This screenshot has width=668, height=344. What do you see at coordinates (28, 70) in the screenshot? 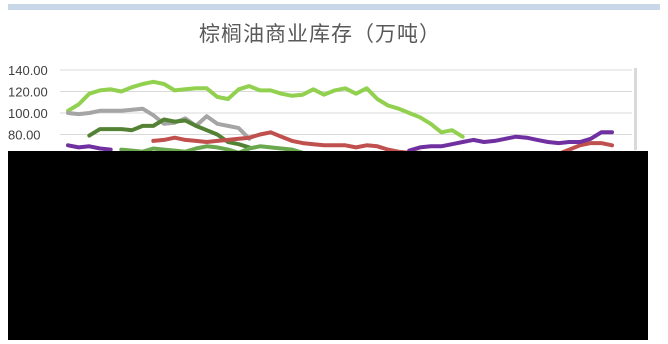
I see `y-tick-label: 140.00` at bounding box center [28, 70].